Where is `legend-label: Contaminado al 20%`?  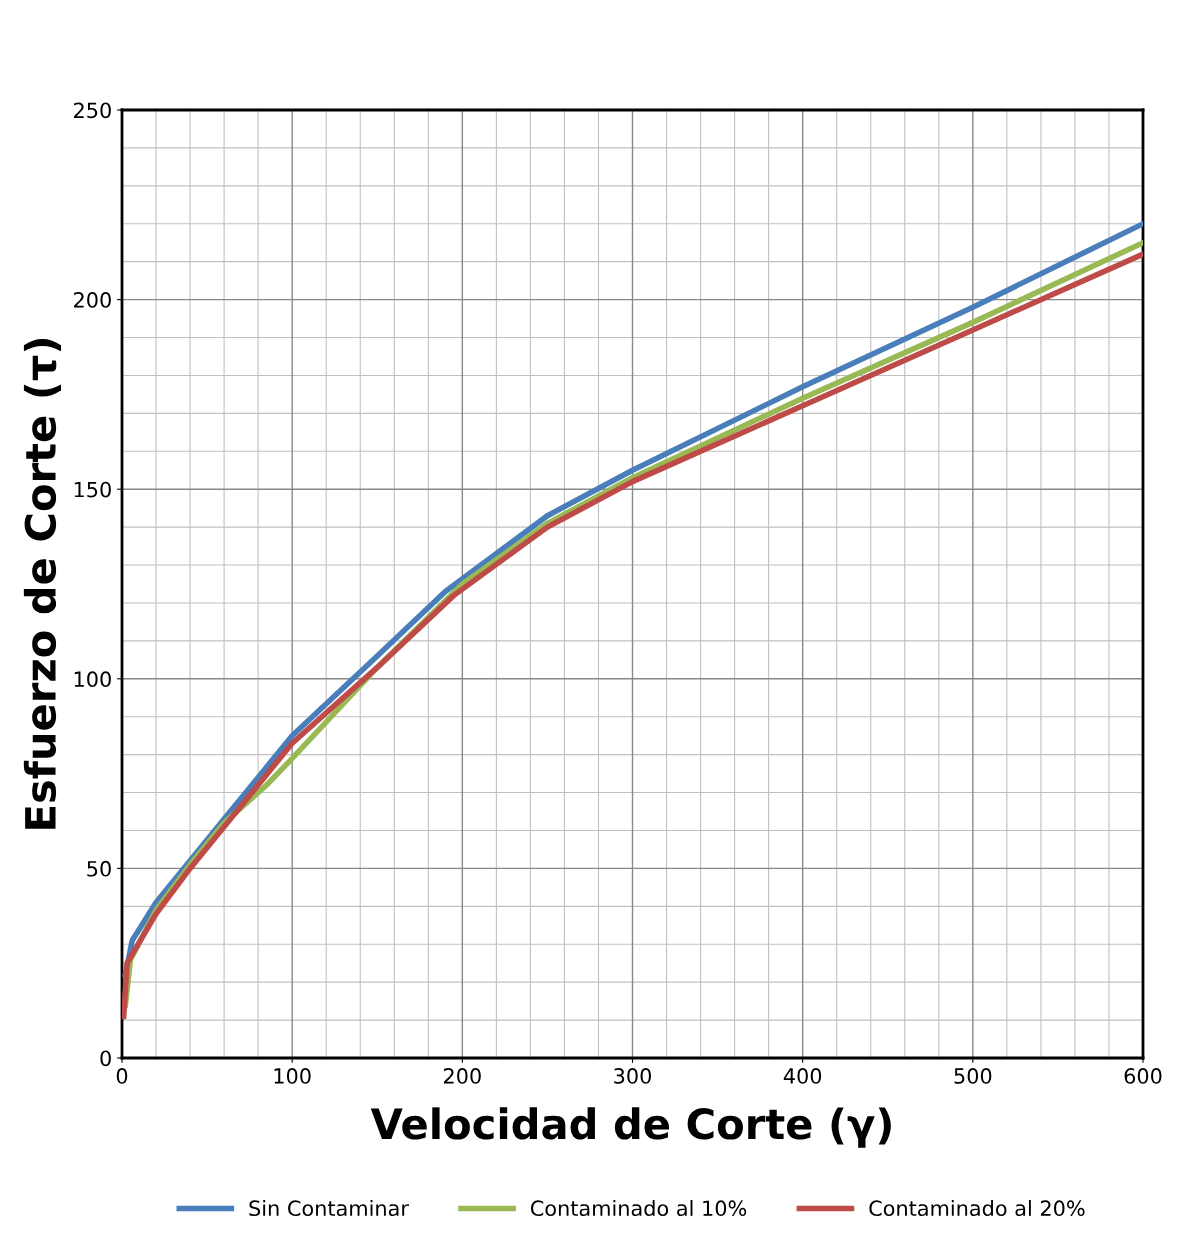 legend-label: Contaminado al 20% is located at coordinates (977, 1208).